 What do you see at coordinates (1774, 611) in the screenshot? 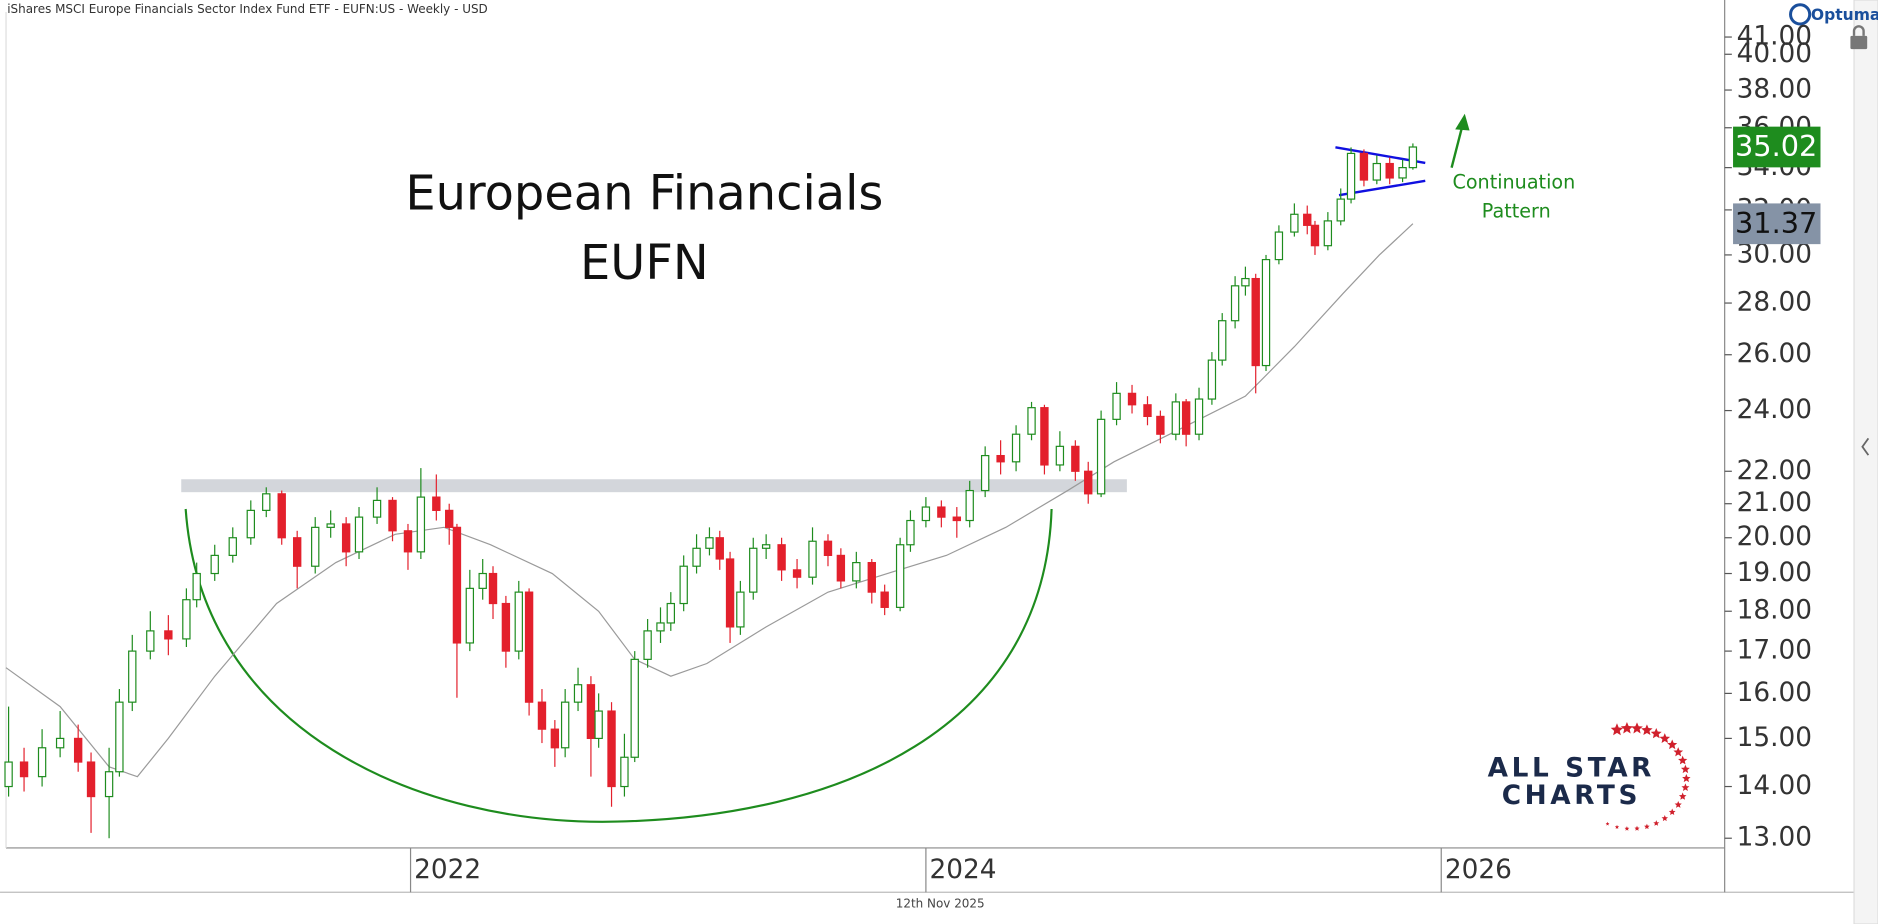
I see `y-tick-label: 18.00` at bounding box center [1774, 611].